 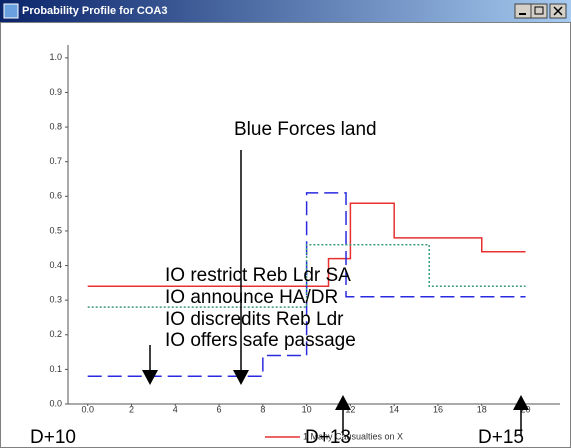 I want to click on annotation: D+10, so click(x=53, y=437).